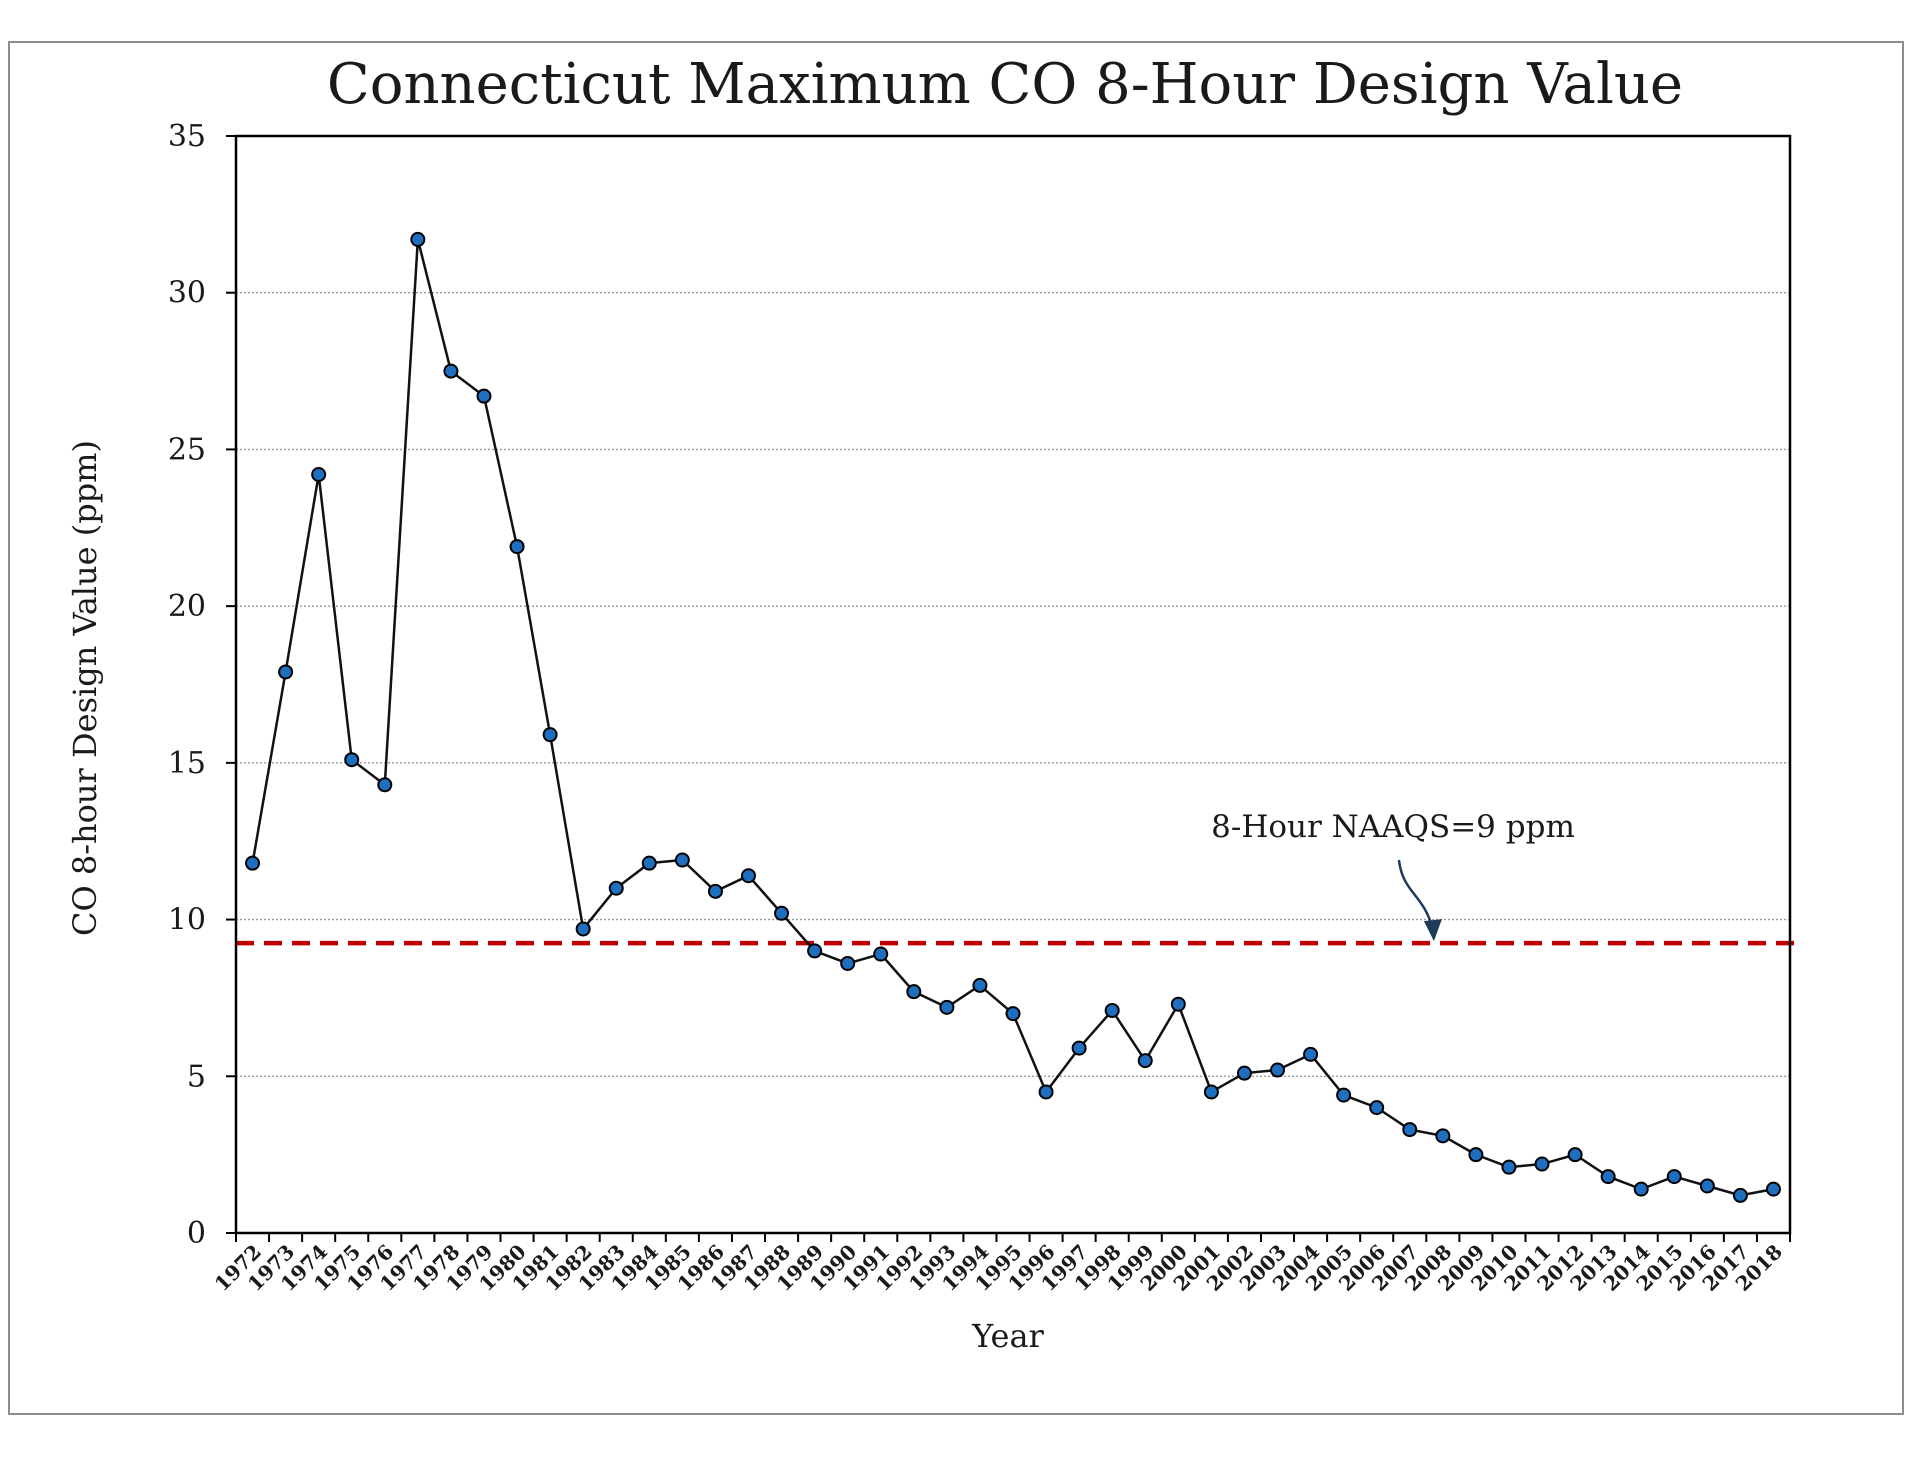  Describe the element at coordinates (202, 685) in the screenshot. I see `y-axis-ticks: 0 5 10 15 20 25 30 35` at that location.